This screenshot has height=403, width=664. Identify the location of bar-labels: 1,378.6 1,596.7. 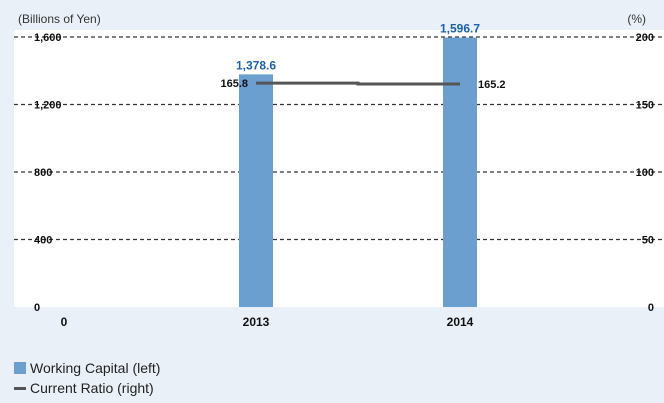
(358, 47).